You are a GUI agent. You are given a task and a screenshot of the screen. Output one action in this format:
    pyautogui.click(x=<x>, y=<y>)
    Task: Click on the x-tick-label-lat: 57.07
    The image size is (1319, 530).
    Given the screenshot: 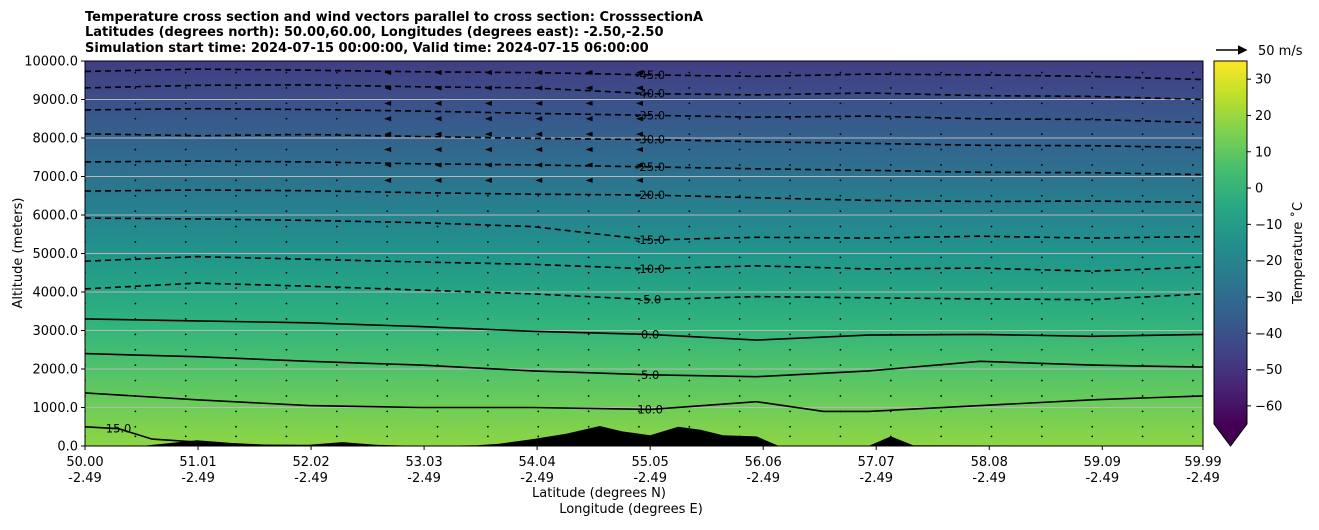 What is the action you would take?
    pyautogui.click(x=876, y=462)
    